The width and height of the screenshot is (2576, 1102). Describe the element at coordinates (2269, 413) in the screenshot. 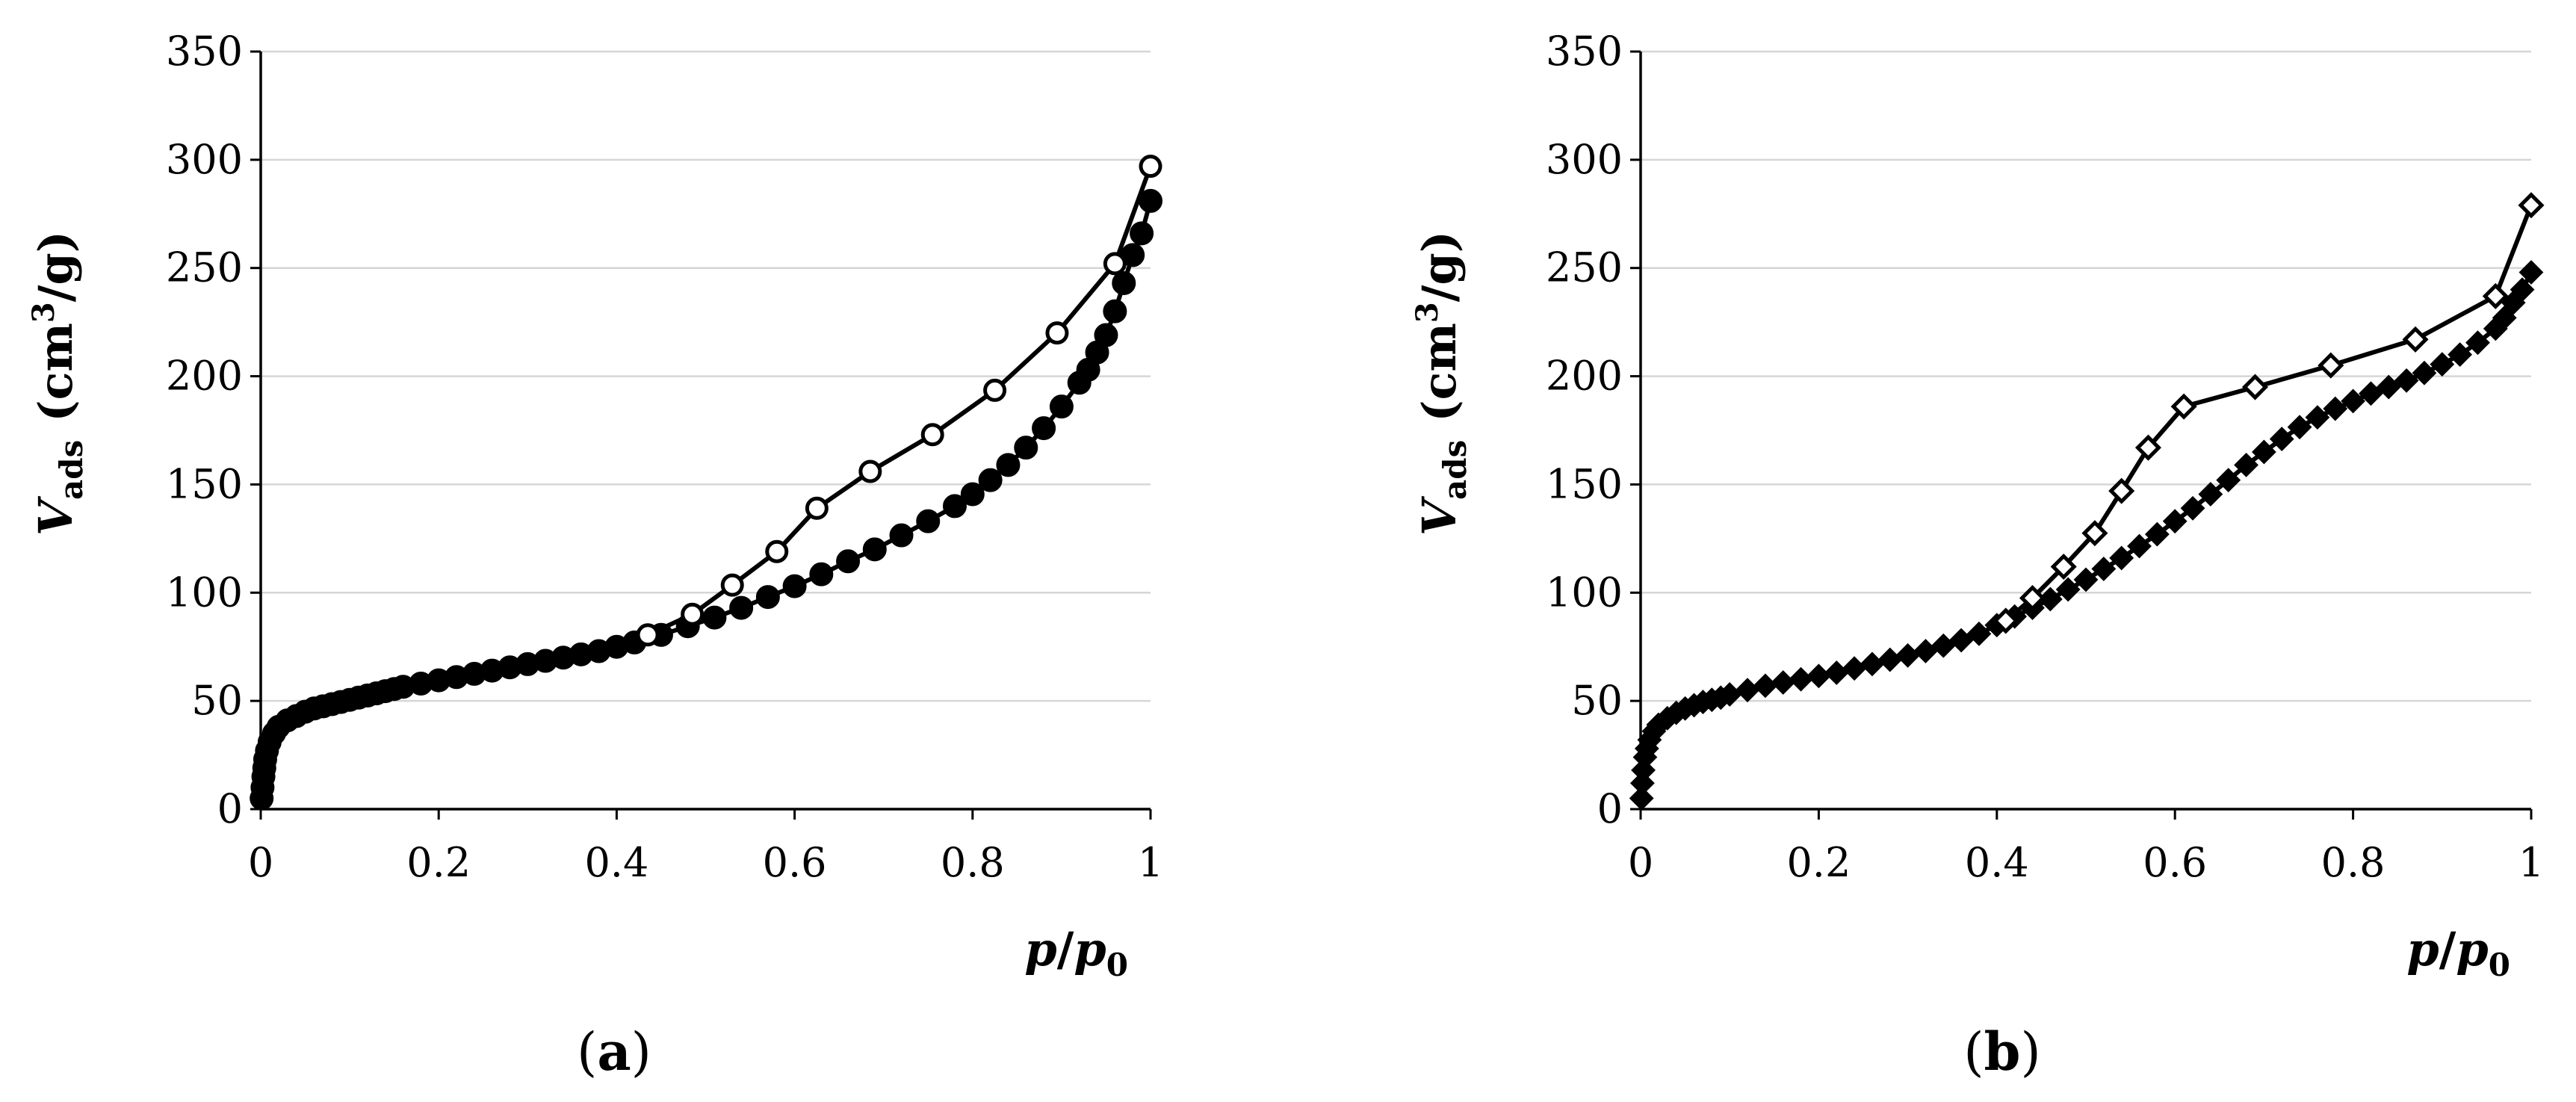

I see `panel-b-desorption-markers` at that location.